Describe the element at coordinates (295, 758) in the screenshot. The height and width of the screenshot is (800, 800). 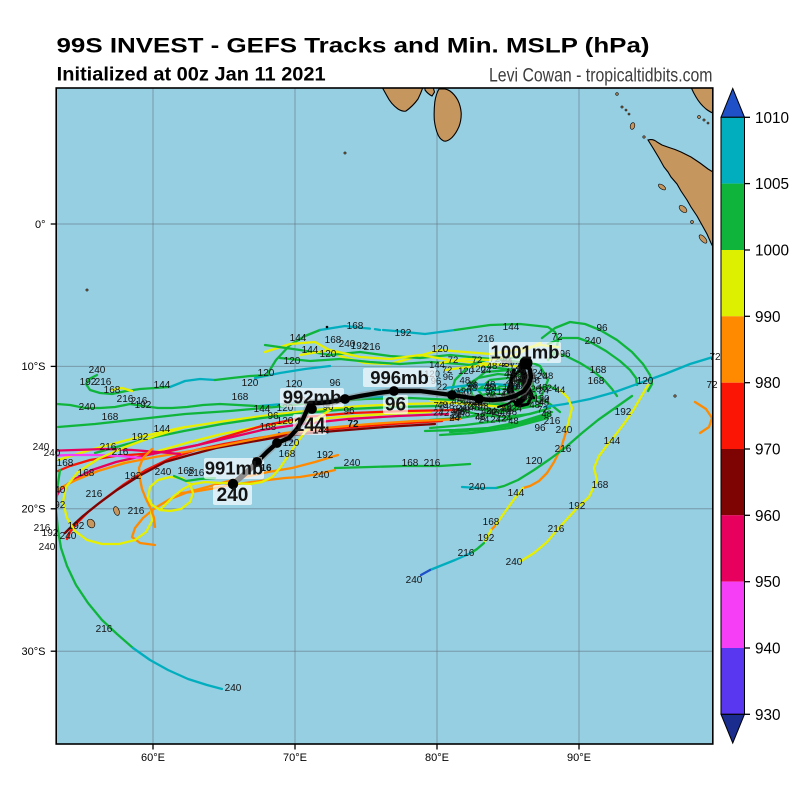
I see `svg-text: 70°E` at that location.